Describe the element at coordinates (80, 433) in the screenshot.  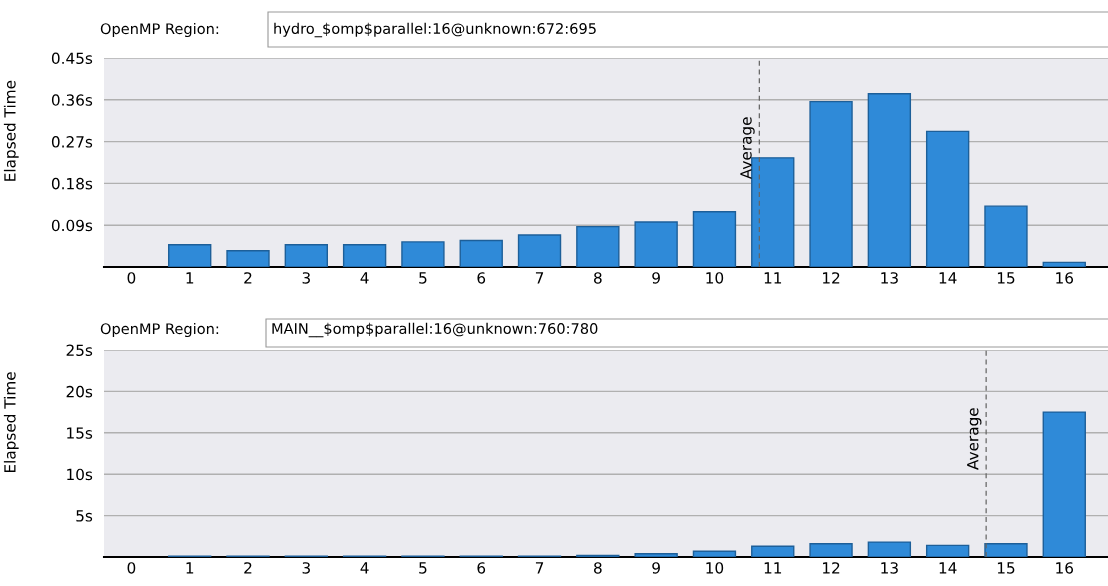
I see `y-tick-label: 15s` at that location.